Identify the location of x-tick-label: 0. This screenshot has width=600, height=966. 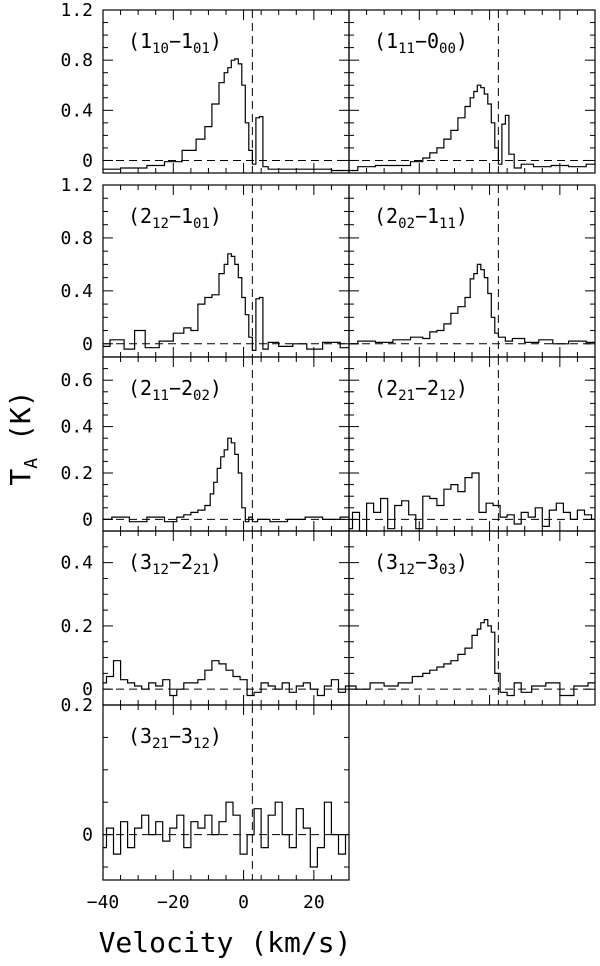
(243, 902).